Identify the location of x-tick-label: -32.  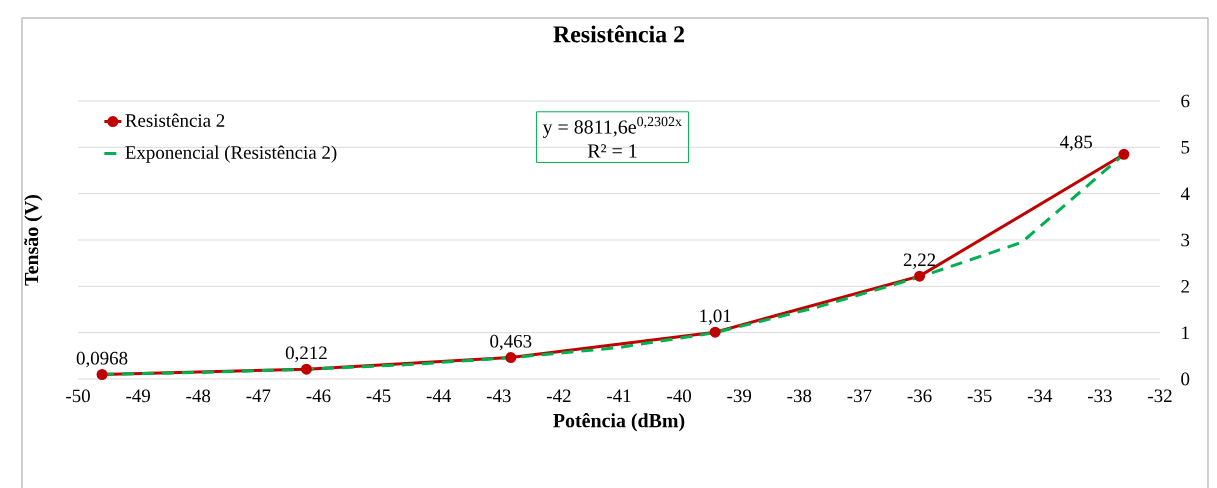
(1160, 396).